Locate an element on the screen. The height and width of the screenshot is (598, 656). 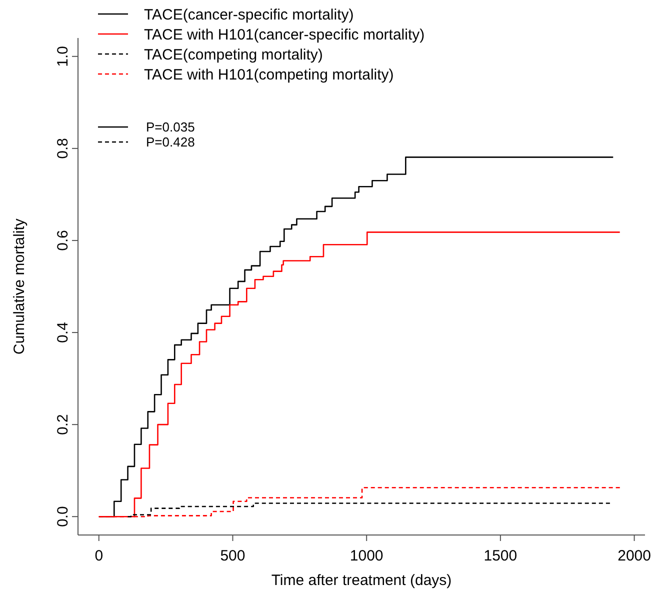
y-tick-label: 0.4 is located at coordinates (63, 332).